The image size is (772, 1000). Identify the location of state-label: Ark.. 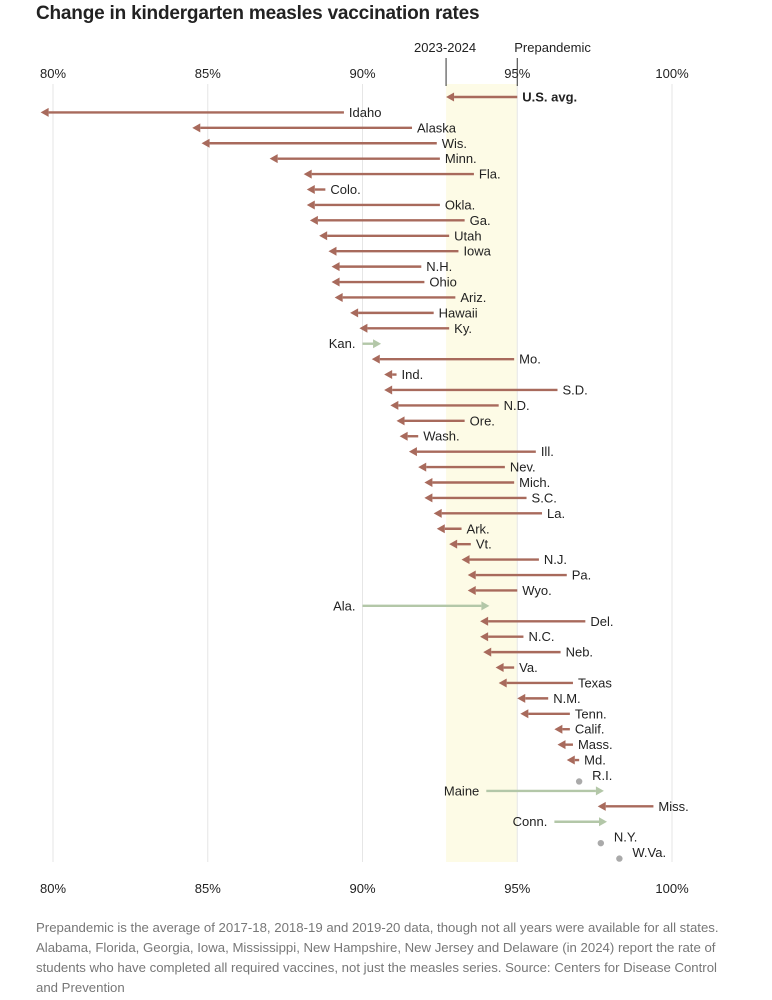
(478, 528).